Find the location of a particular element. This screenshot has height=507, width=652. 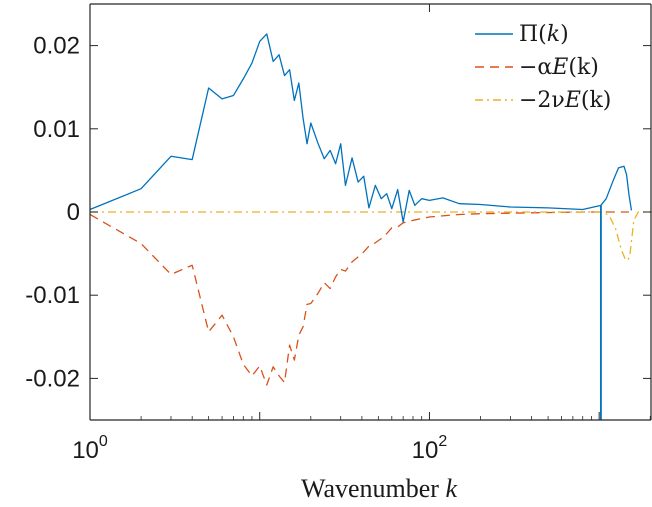

legend-label-0: Π(k) is located at coordinates (544, 34).